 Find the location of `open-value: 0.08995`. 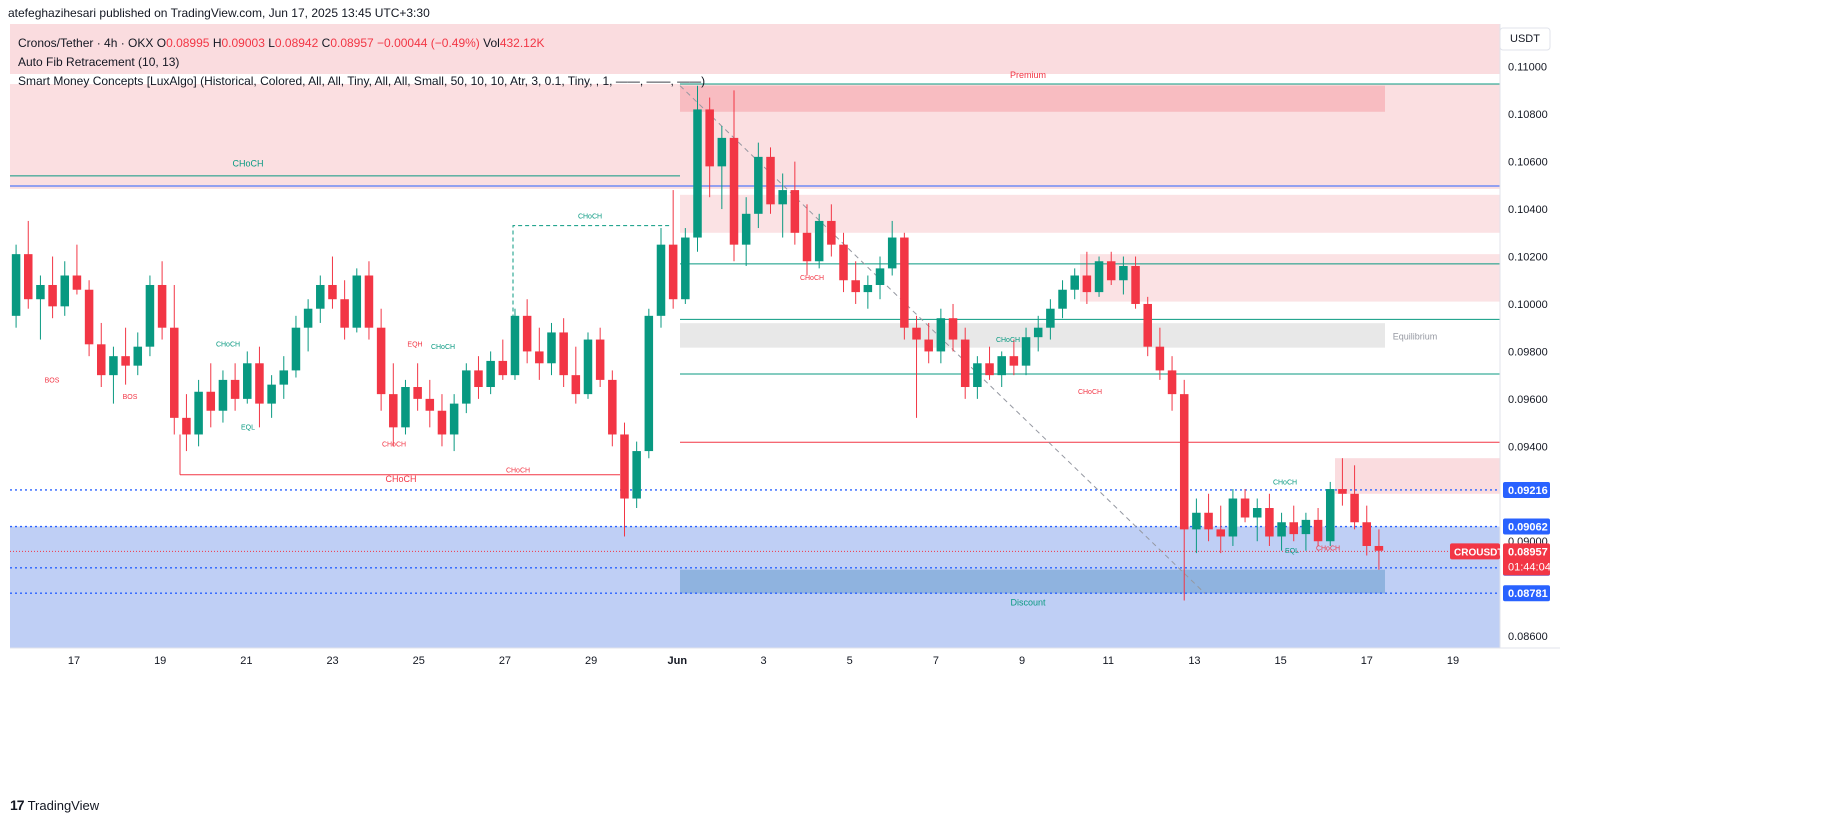

open-value: 0.08995 is located at coordinates (188, 43).